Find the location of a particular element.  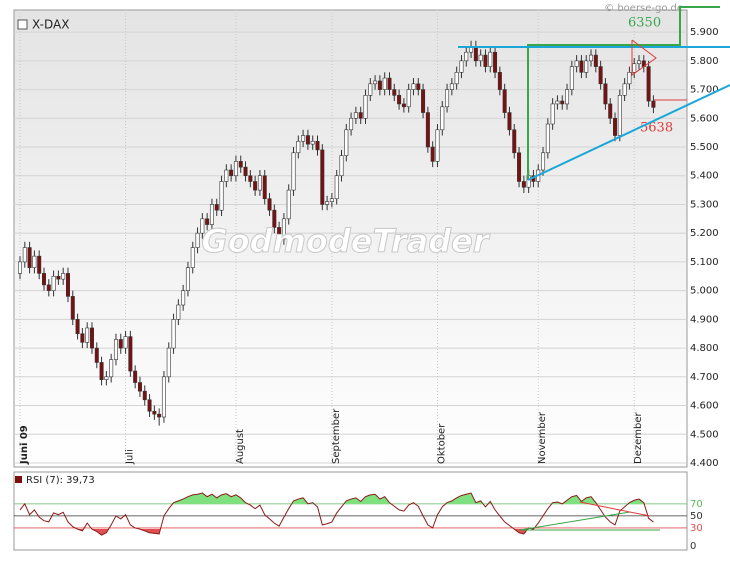

y-tick-label: 70 is located at coordinates (696, 504).